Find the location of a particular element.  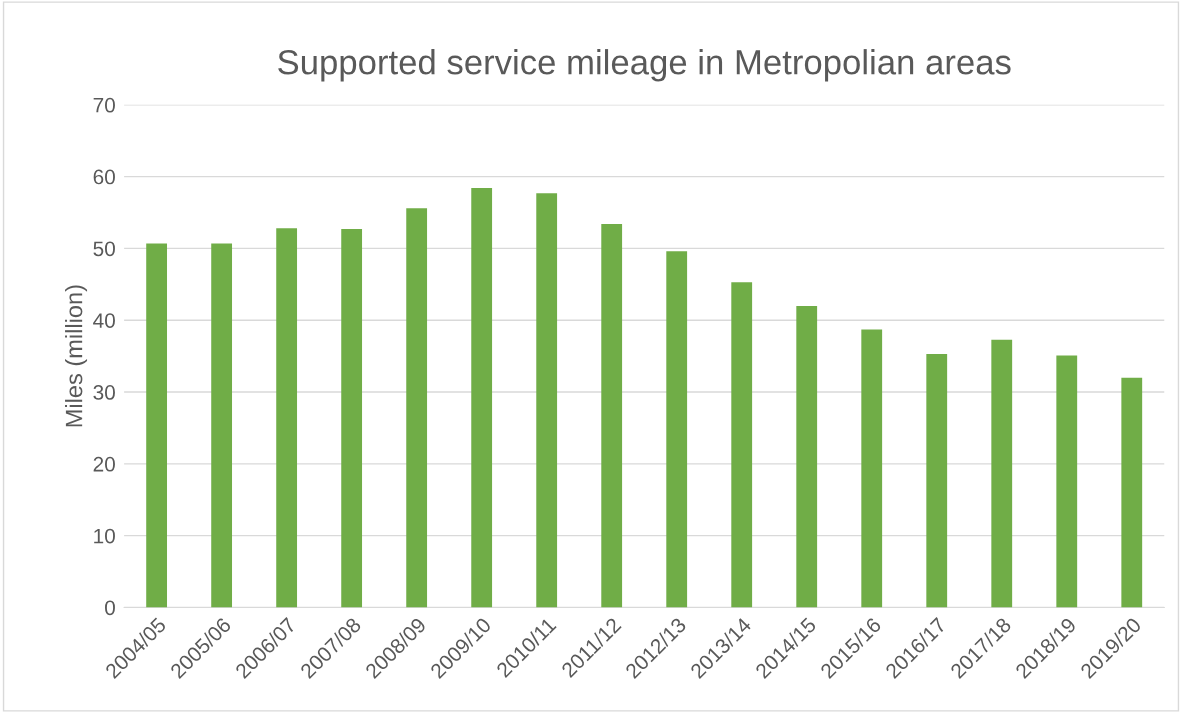

y-tick-label: 0 is located at coordinates (110, 608).